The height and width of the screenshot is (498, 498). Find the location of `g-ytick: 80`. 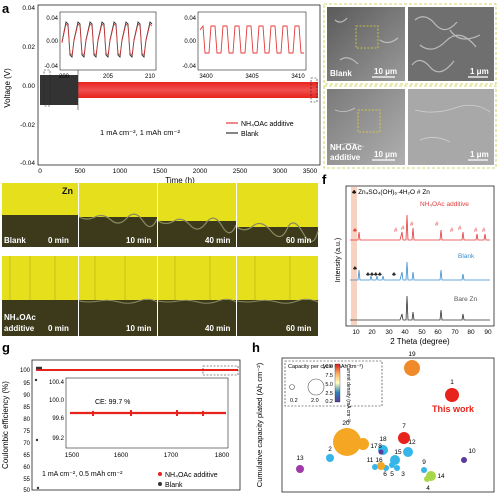

g-ytick: 80 is located at coordinates (26, 420).